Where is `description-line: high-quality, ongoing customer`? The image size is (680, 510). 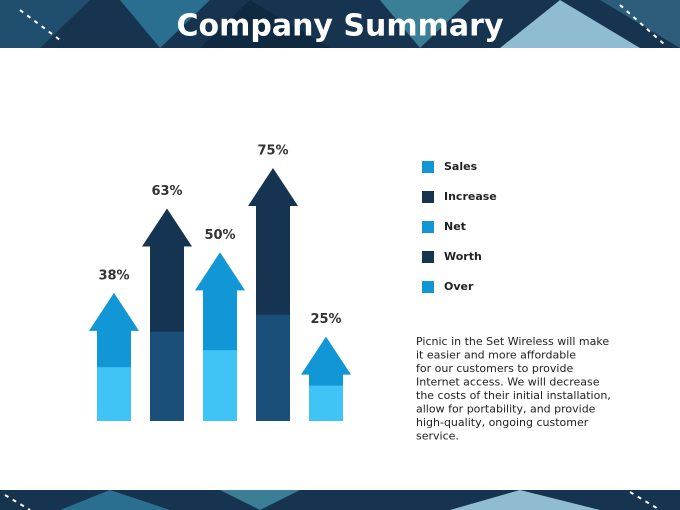 description-line: high-quality, ongoing customer is located at coordinates (502, 422).